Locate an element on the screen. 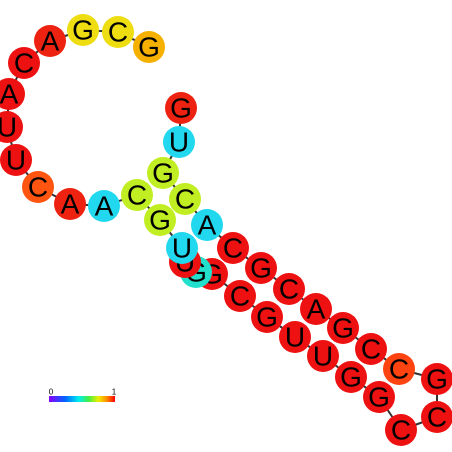 The width and height of the screenshot is (452, 452). colorbar-max: 1 is located at coordinates (114, 392).